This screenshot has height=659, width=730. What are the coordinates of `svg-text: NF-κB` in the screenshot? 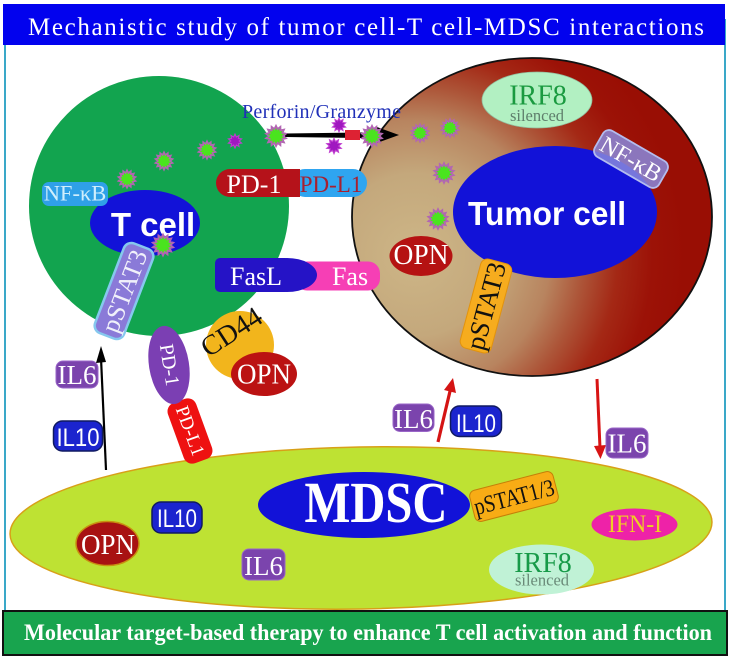 It's located at (75, 193).